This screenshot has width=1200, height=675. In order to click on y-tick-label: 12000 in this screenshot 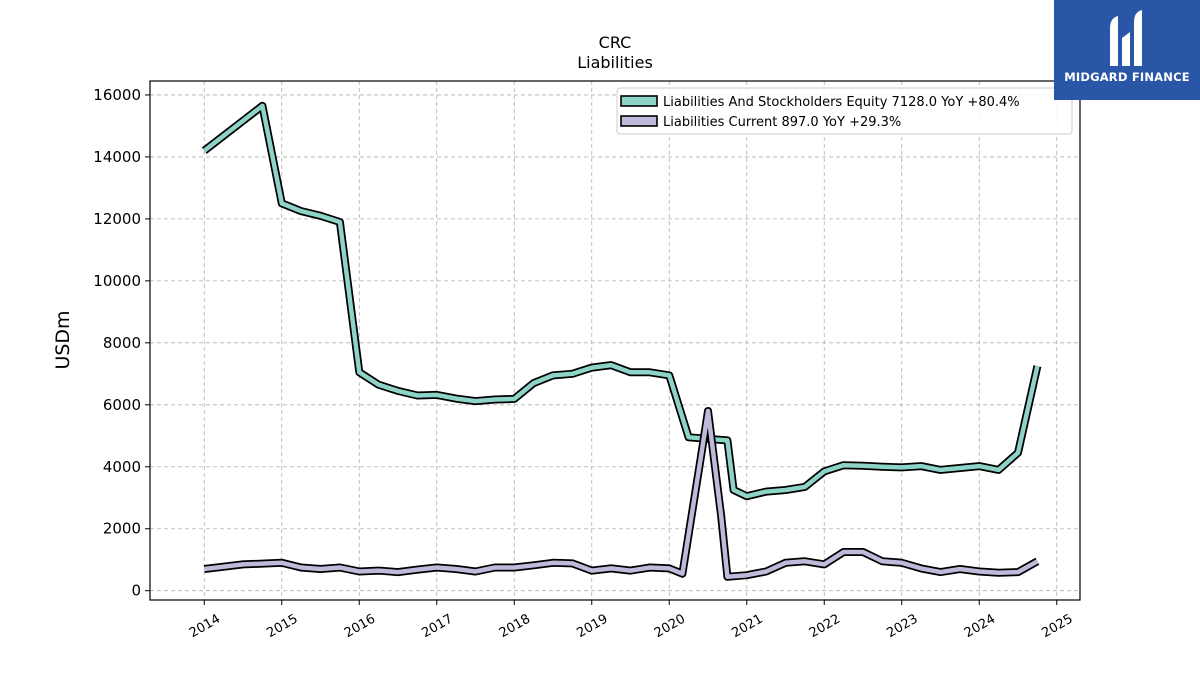, I will do `click(117, 219)`.